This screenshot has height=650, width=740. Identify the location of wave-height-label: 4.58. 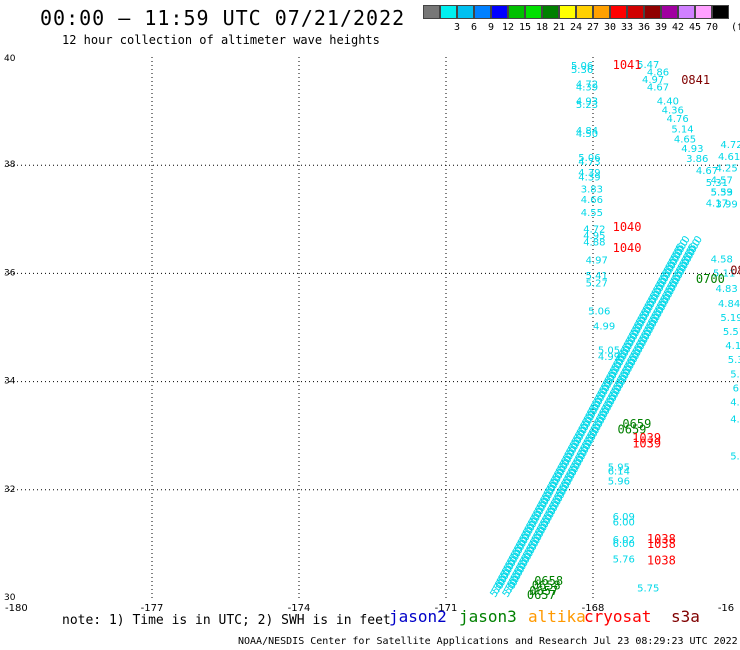
(722, 260).